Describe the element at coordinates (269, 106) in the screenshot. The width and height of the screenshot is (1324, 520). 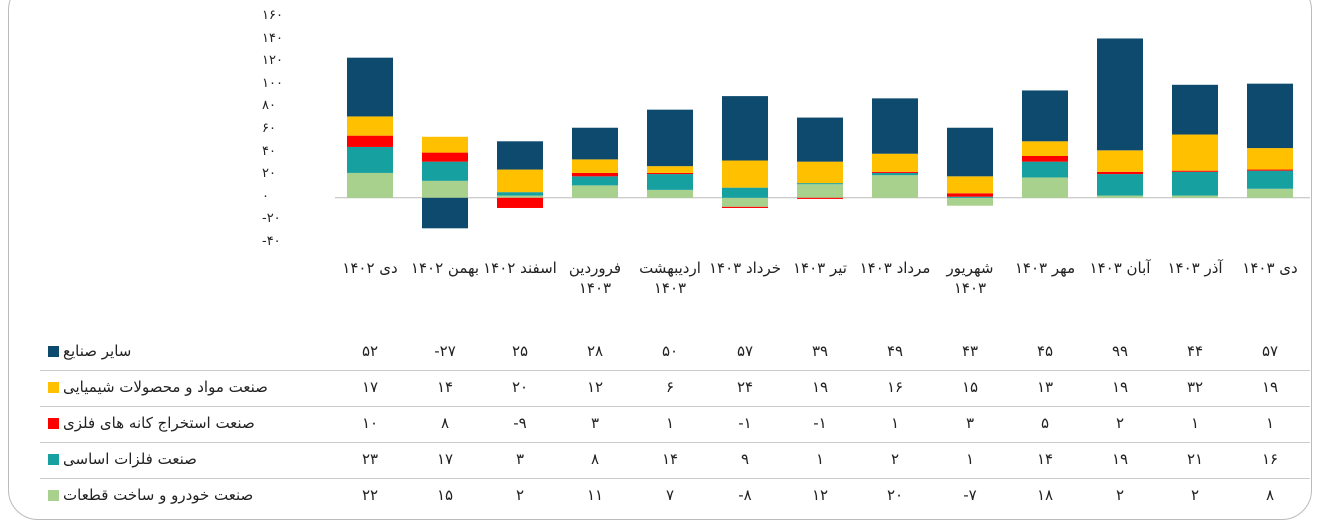
I see `y-tick-label: ۸۰` at that location.